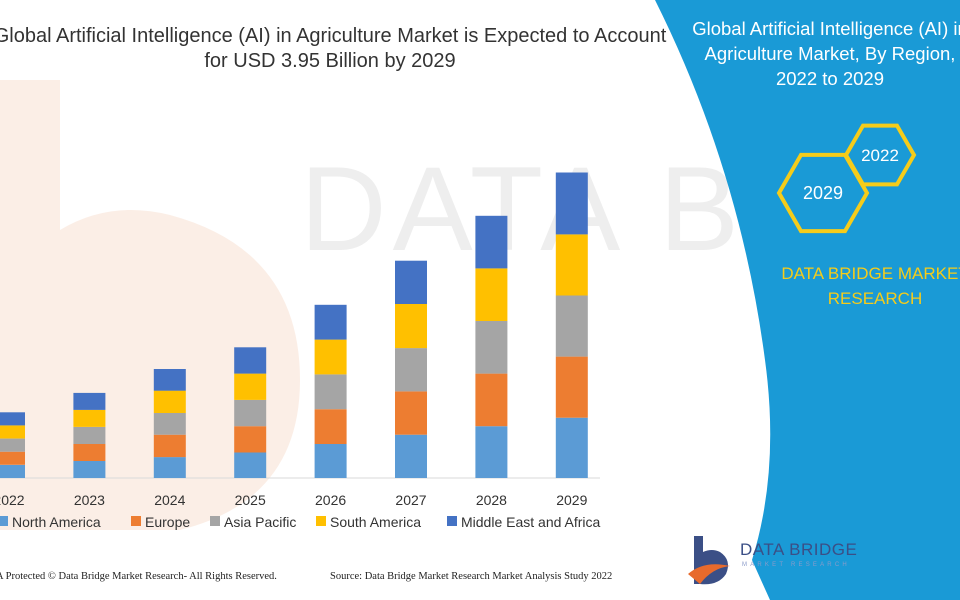  What do you see at coordinates (4, 521) in the screenshot?
I see `legend-swatch-north-america` at bounding box center [4, 521].